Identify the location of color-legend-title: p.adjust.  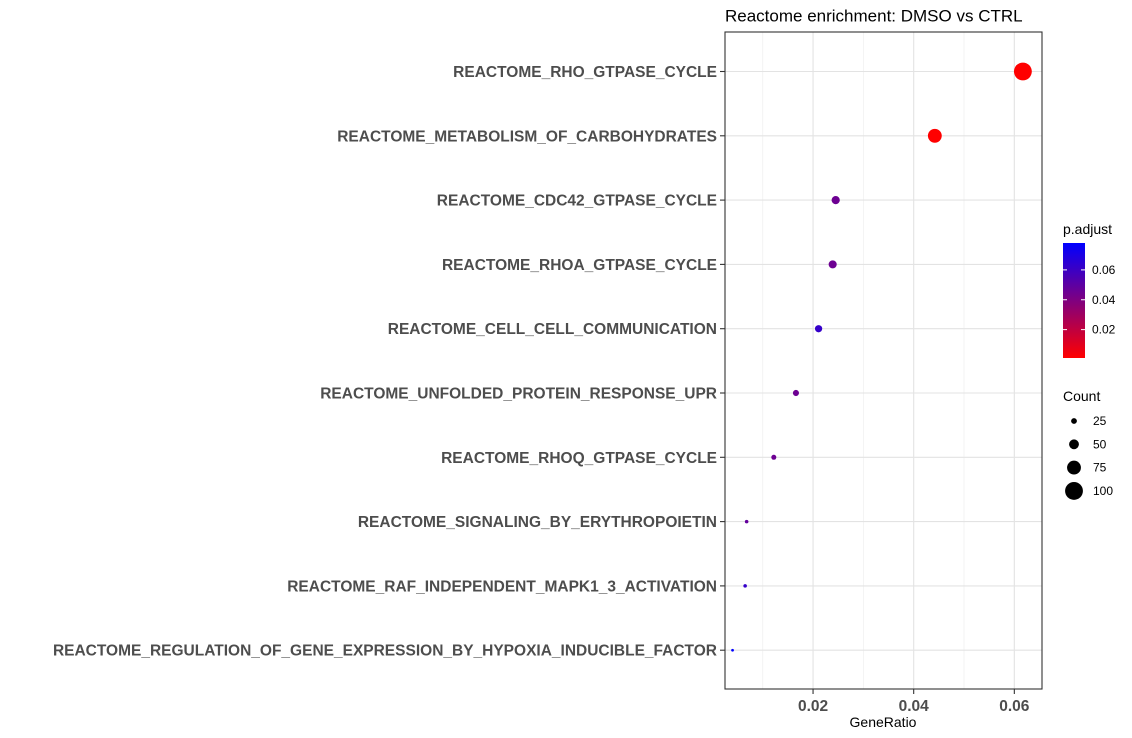
(1087, 229).